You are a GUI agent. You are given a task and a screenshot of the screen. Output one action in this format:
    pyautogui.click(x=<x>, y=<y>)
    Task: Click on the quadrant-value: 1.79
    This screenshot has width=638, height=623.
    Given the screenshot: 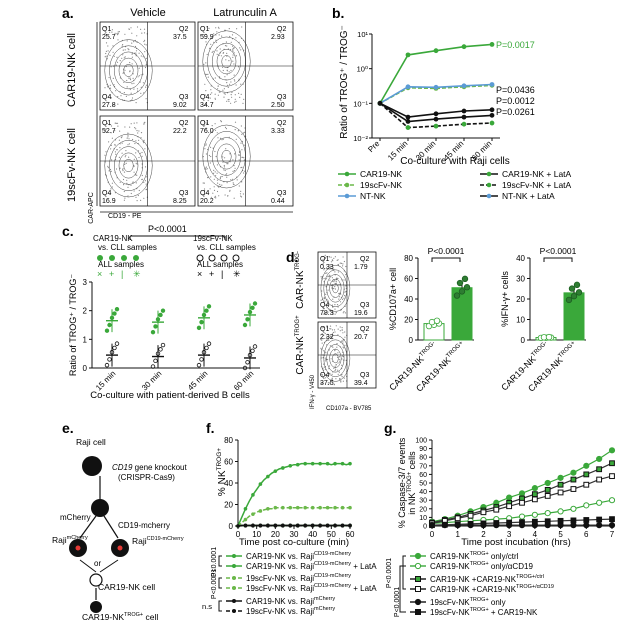 What is the action you would take?
    pyautogui.click(x=361, y=267)
    